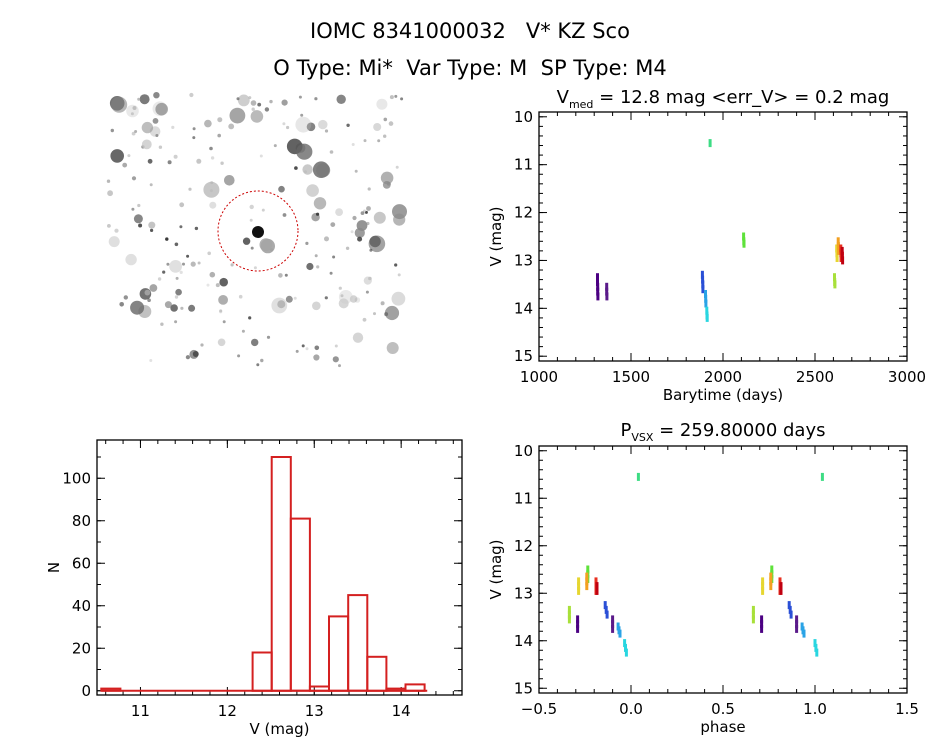  Describe the element at coordinates (523, 451) in the screenshot. I see `y-tick-label: 10` at that location.